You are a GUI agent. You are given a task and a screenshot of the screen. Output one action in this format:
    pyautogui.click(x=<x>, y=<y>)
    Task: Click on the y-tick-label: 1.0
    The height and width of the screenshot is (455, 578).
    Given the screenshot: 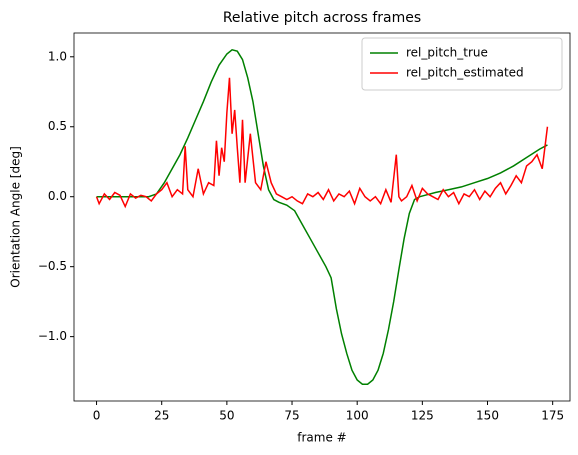 What is the action you would take?
    pyautogui.click(x=57, y=56)
    